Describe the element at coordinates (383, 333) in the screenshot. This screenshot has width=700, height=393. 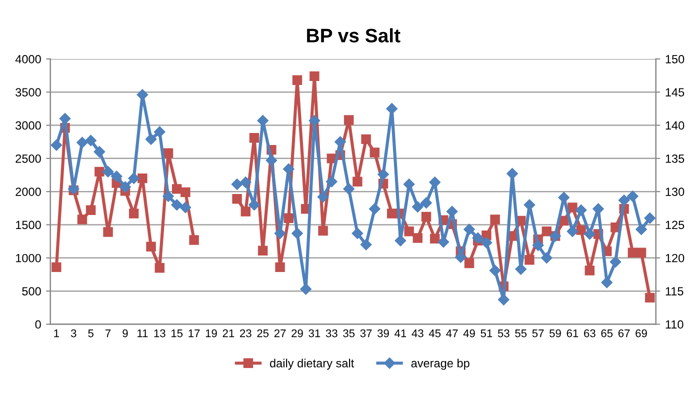
I see `x-tick-label: 39` at that location.